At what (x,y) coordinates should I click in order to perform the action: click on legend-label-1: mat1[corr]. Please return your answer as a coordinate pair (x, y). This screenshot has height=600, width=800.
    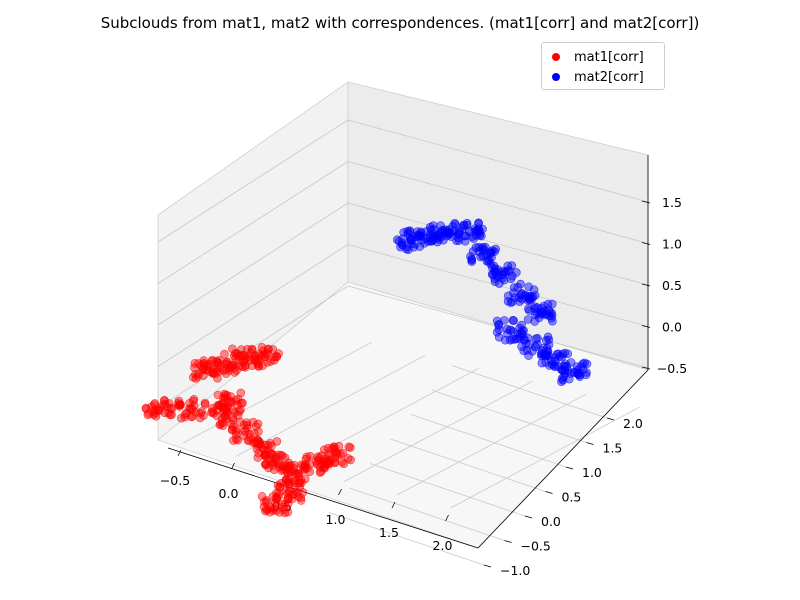
    Looking at the image, I should click on (609, 57).